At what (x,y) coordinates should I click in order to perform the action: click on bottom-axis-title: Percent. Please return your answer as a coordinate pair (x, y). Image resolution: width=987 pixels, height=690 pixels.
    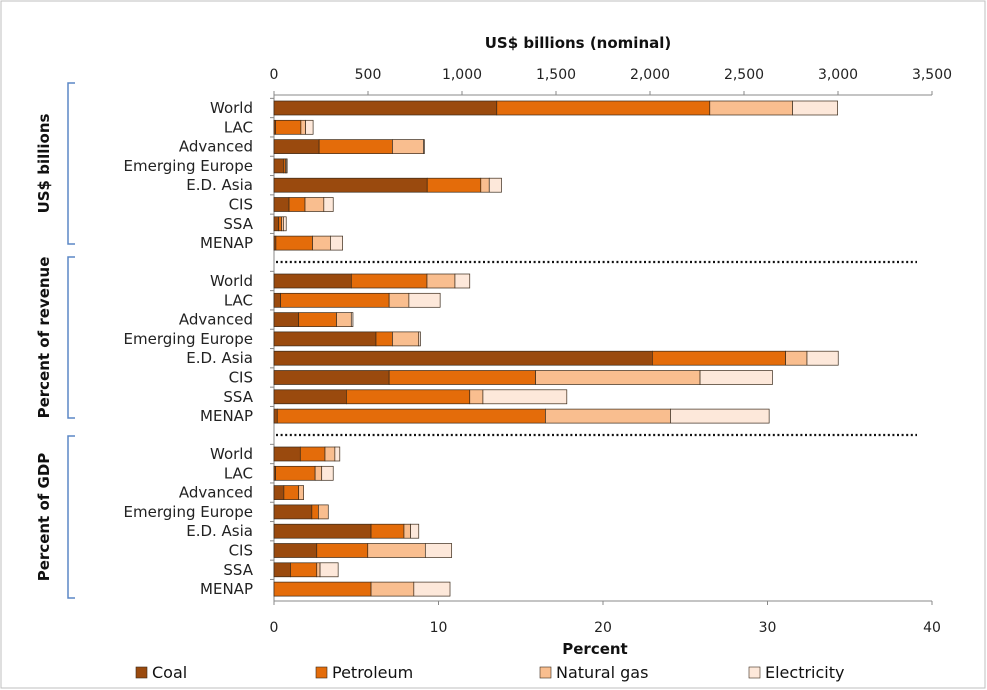
    Looking at the image, I should click on (594, 649).